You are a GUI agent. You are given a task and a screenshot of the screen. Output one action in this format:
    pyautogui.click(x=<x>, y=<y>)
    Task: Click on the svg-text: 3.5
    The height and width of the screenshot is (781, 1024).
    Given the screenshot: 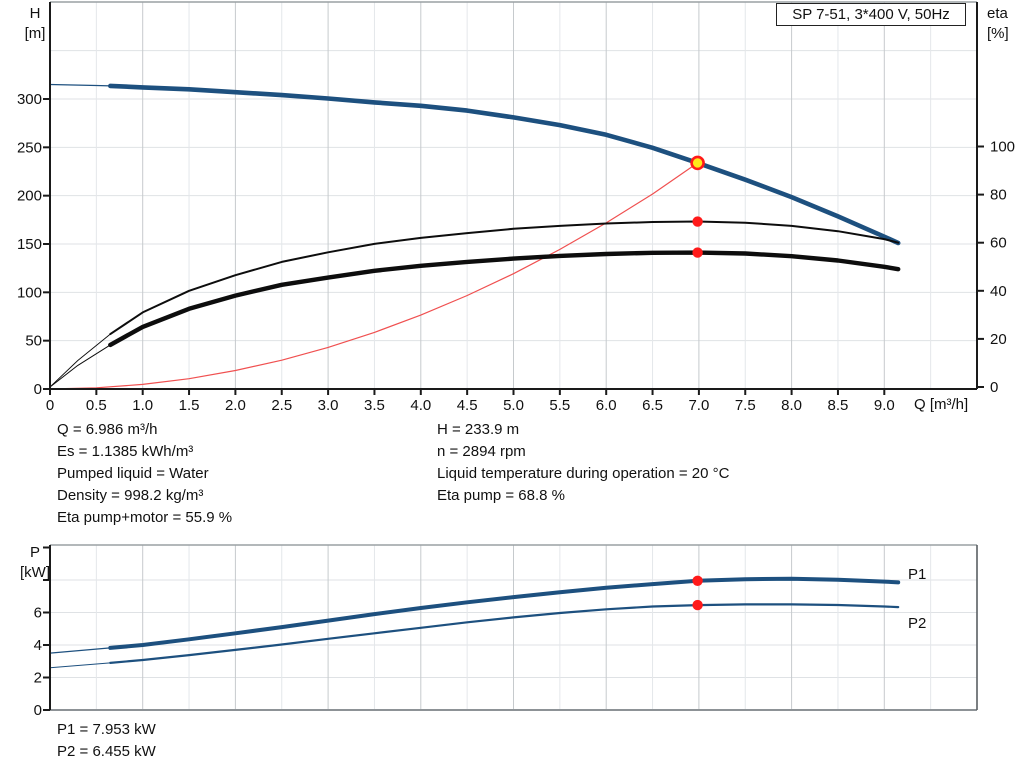 What is the action you would take?
    pyautogui.click(x=374, y=405)
    